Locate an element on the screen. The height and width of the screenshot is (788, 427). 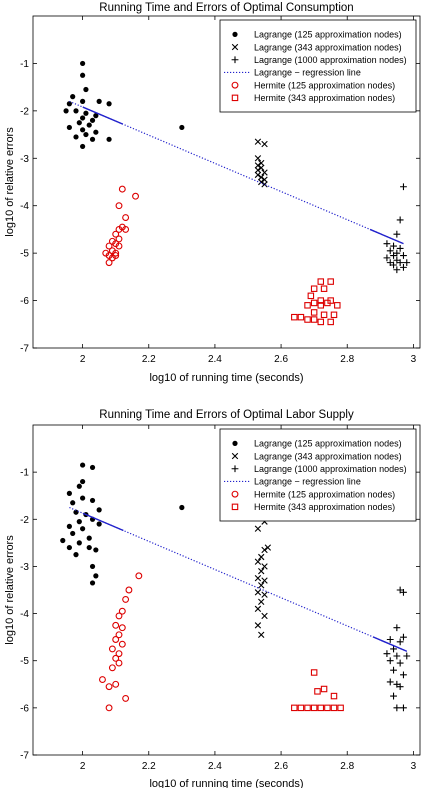
legend-entry-label: Hermite (343 approximation nodes) is located at coordinates (324, 507).